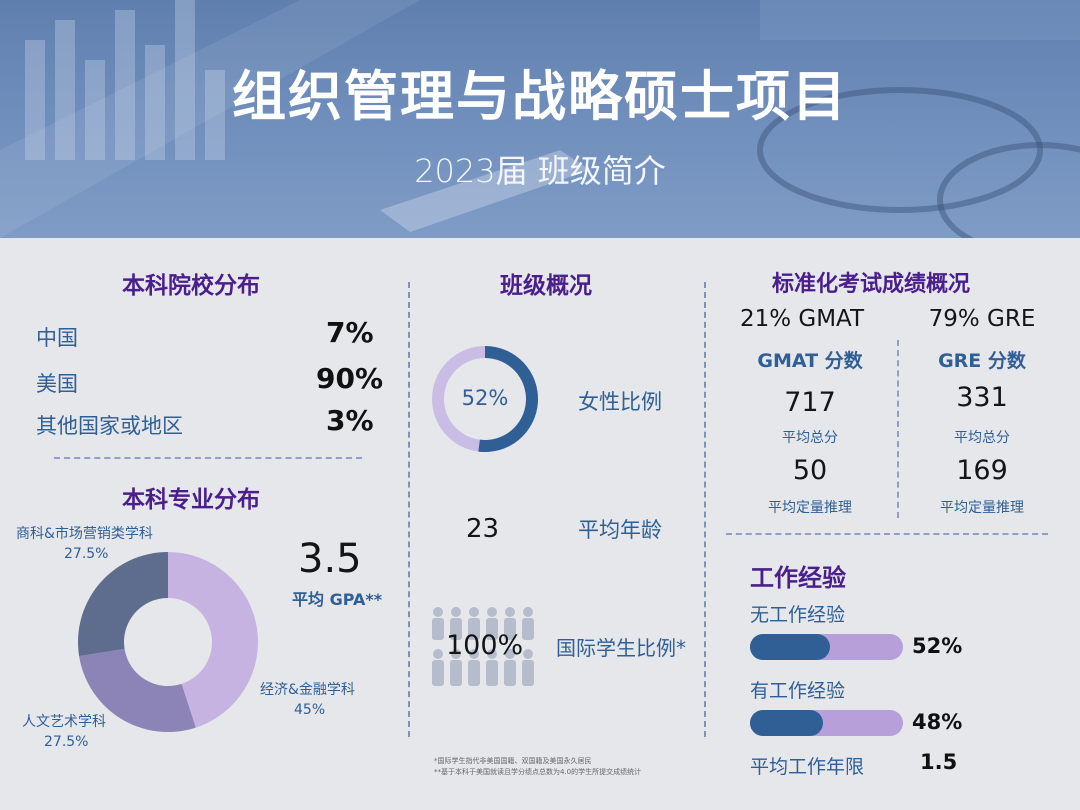 This screenshot has width=1080, height=810. I want to click on school-label-china: 中国, so click(57, 338).